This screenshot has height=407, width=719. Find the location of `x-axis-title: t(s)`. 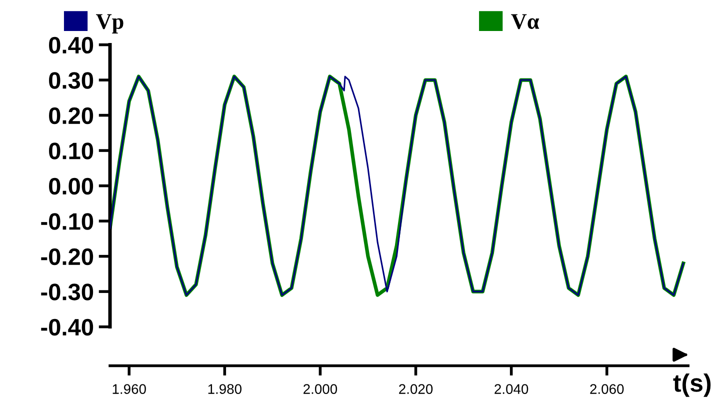

x-axis-title: t(s) is located at coordinates (692, 385).